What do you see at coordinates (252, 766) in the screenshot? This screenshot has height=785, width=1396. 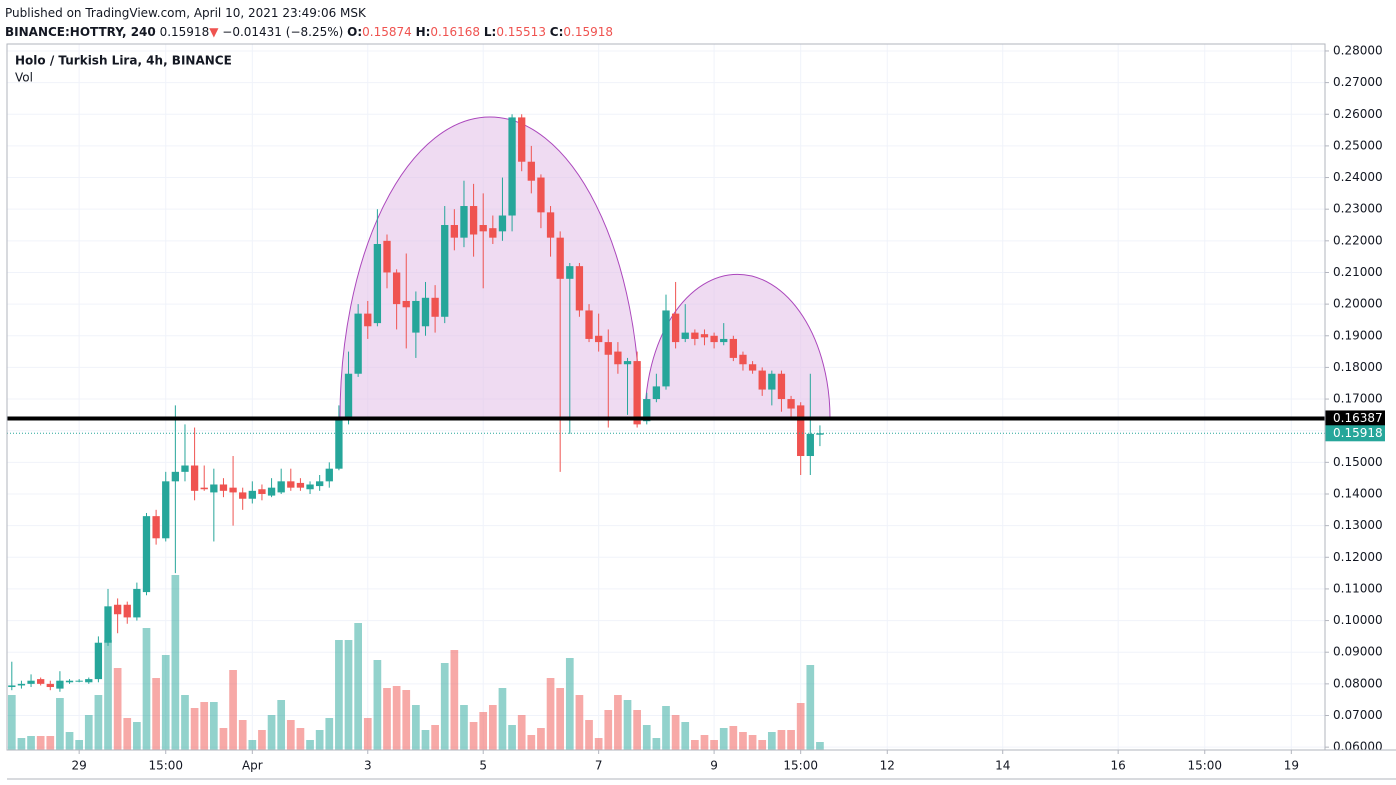 I see `x-tick-label: Apr` at bounding box center [252, 766].